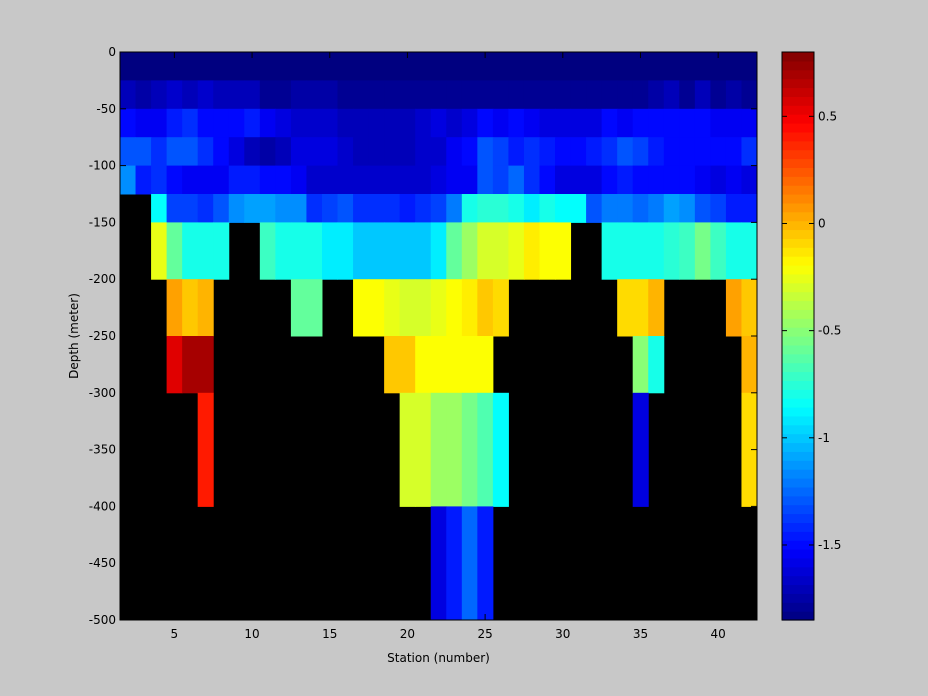 Image resolution: width=928 pixels, height=696 pixels. Describe the element at coordinates (102, 450) in the screenshot. I see `y-tick-label: -350` at that location.